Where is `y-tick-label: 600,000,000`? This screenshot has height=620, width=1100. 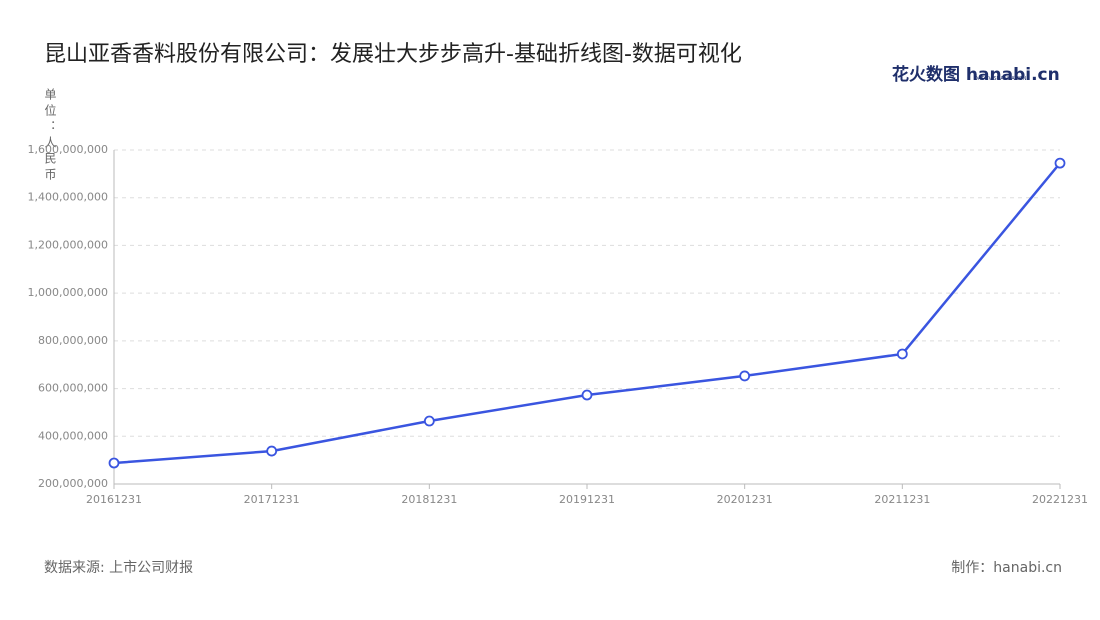
y-tick-label: 600,000,000 is located at coordinates (73, 388).